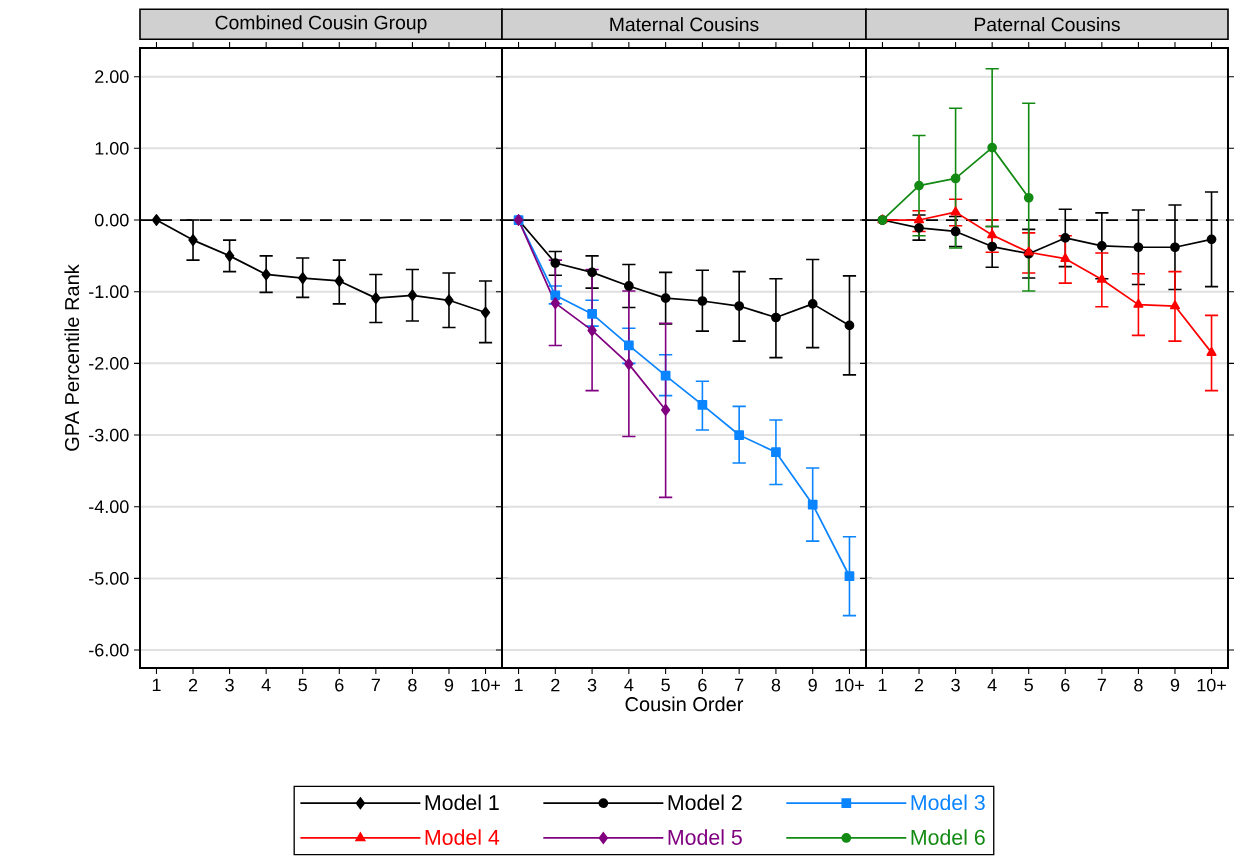 The image size is (1242, 863). Describe the element at coordinates (109, 435) in the screenshot. I see `y-tick-label: -3.00` at that location.